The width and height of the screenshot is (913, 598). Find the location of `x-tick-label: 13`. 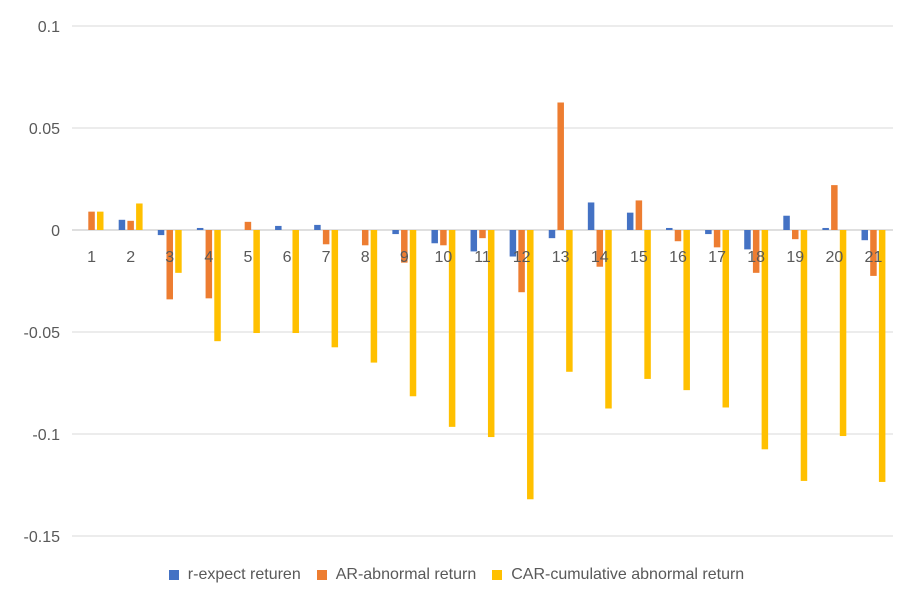

x-tick-label: 13 is located at coordinates (561, 257).